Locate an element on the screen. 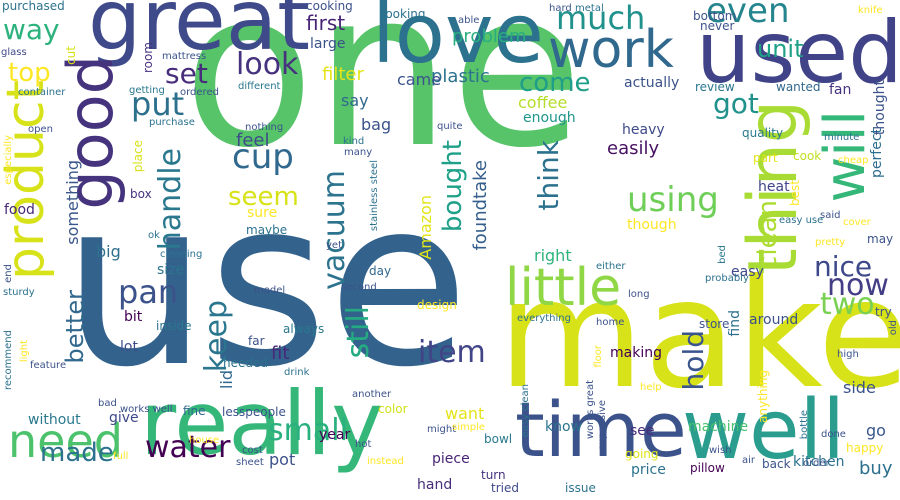 This screenshot has width=900, height=500. word-many: many is located at coordinates (358, 152).